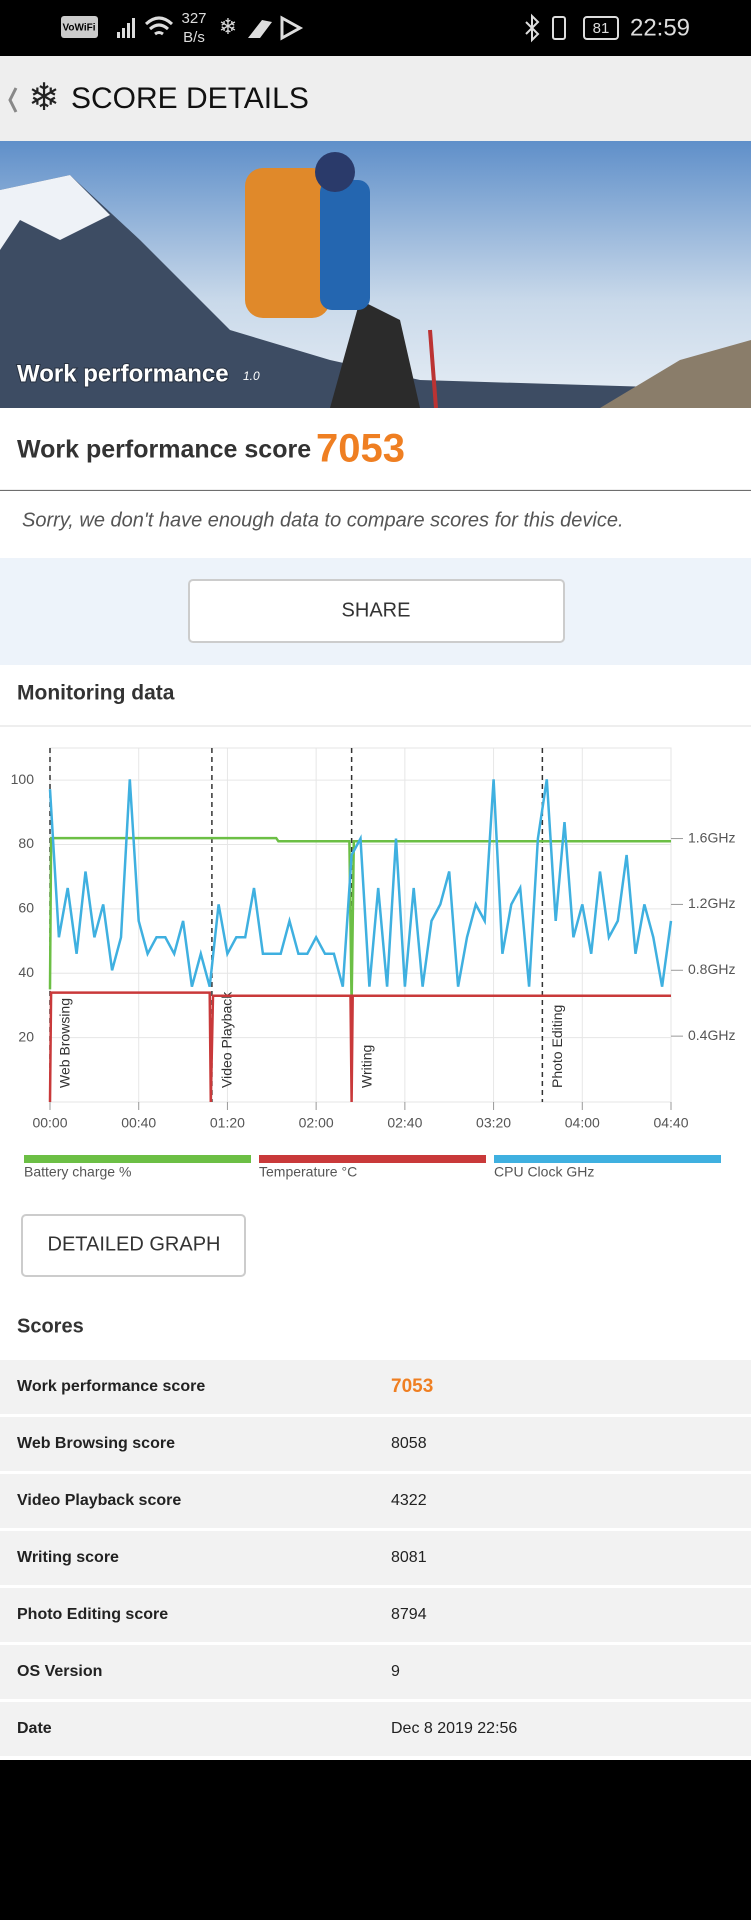 The image size is (751, 1920). What do you see at coordinates (190, 98) in the screenshot?
I see `page-title: SCORE DETAILS` at bounding box center [190, 98].